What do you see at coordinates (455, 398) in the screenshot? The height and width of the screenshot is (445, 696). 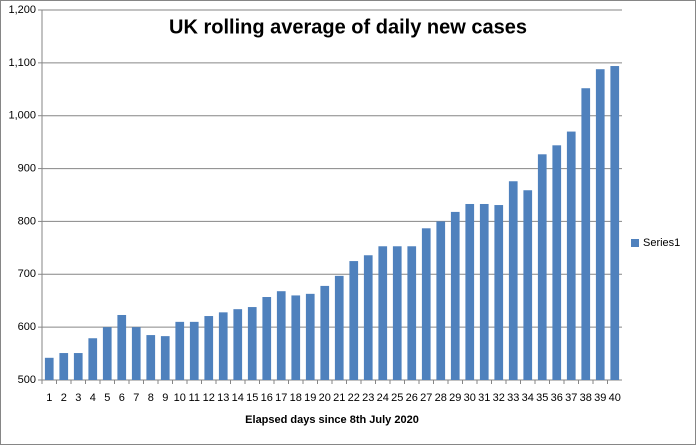 I see `x-tick-label: 29` at bounding box center [455, 398].